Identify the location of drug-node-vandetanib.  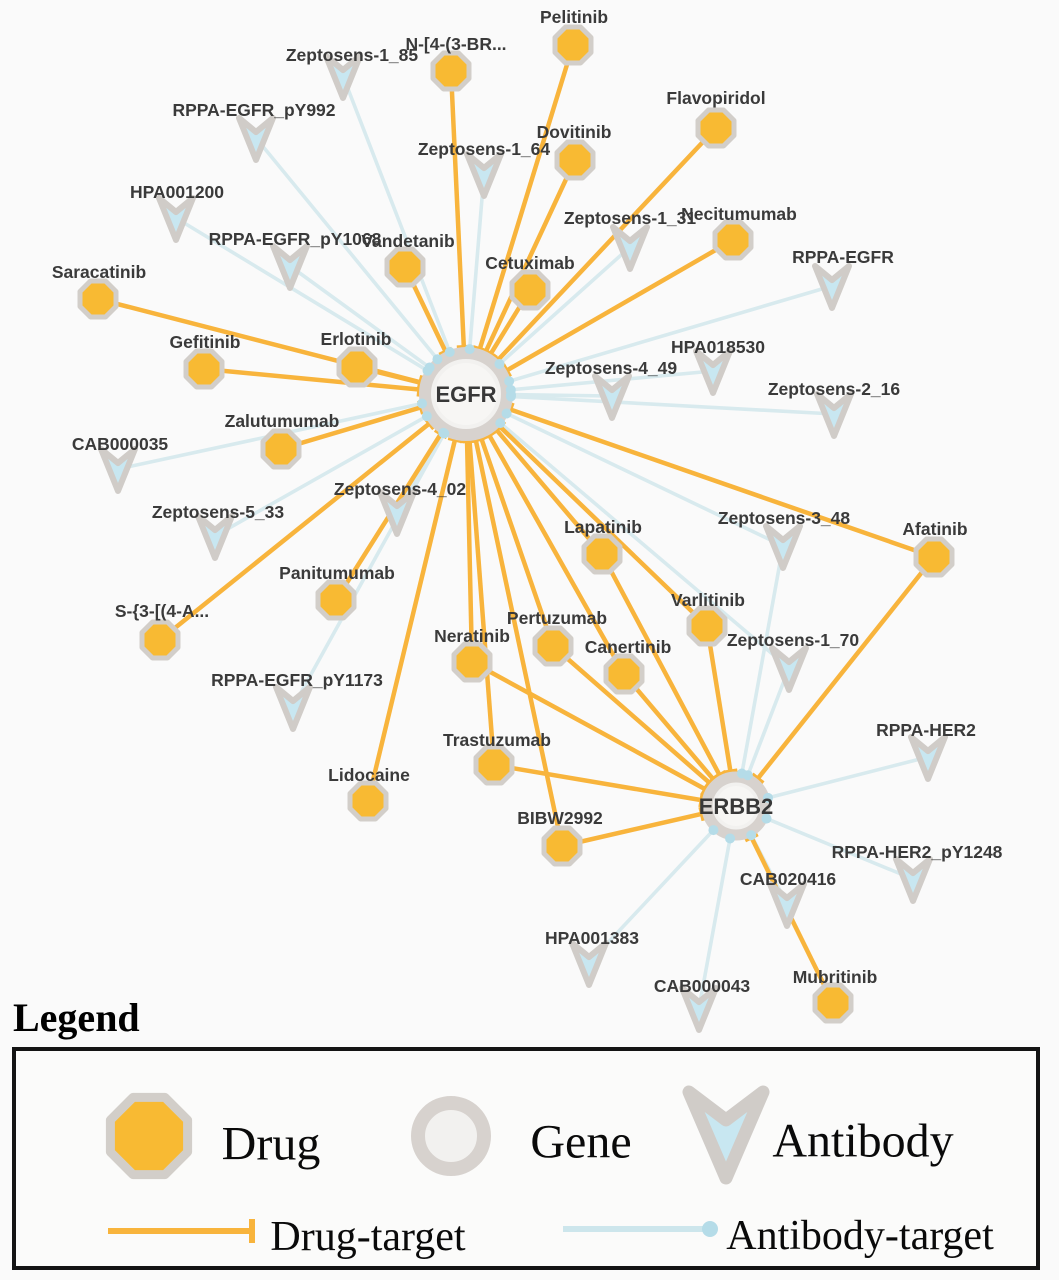
(405, 267).